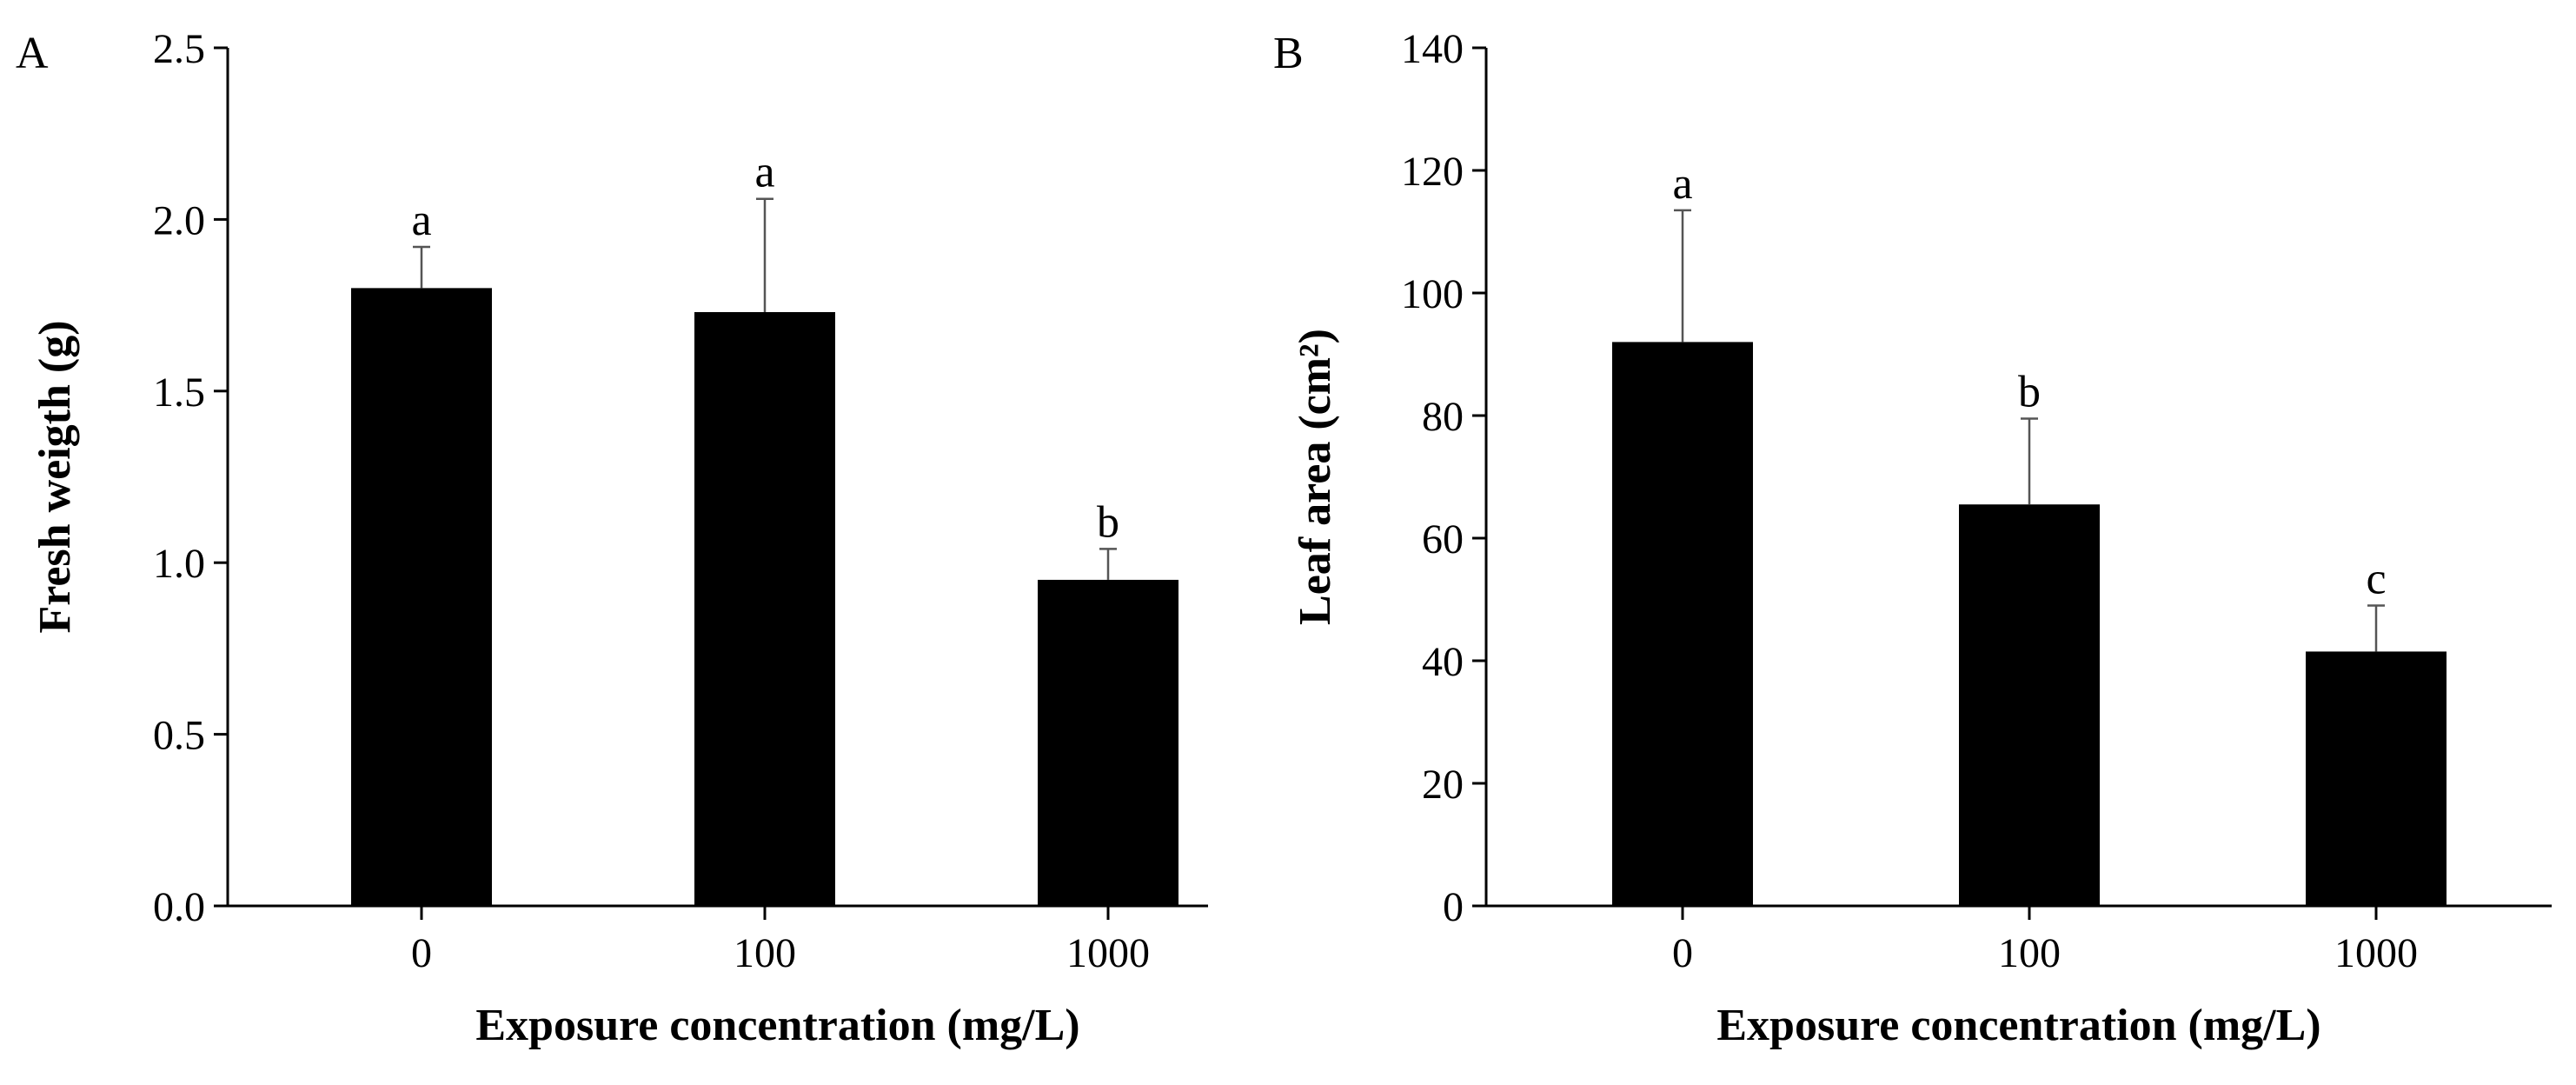 Image resolution: width=2576 pixels, height=1085 pixels. Describe the element at coordinates (1108, 953) in the screenshot. I see `panel-a-x-tick-label: 1000` at that location.